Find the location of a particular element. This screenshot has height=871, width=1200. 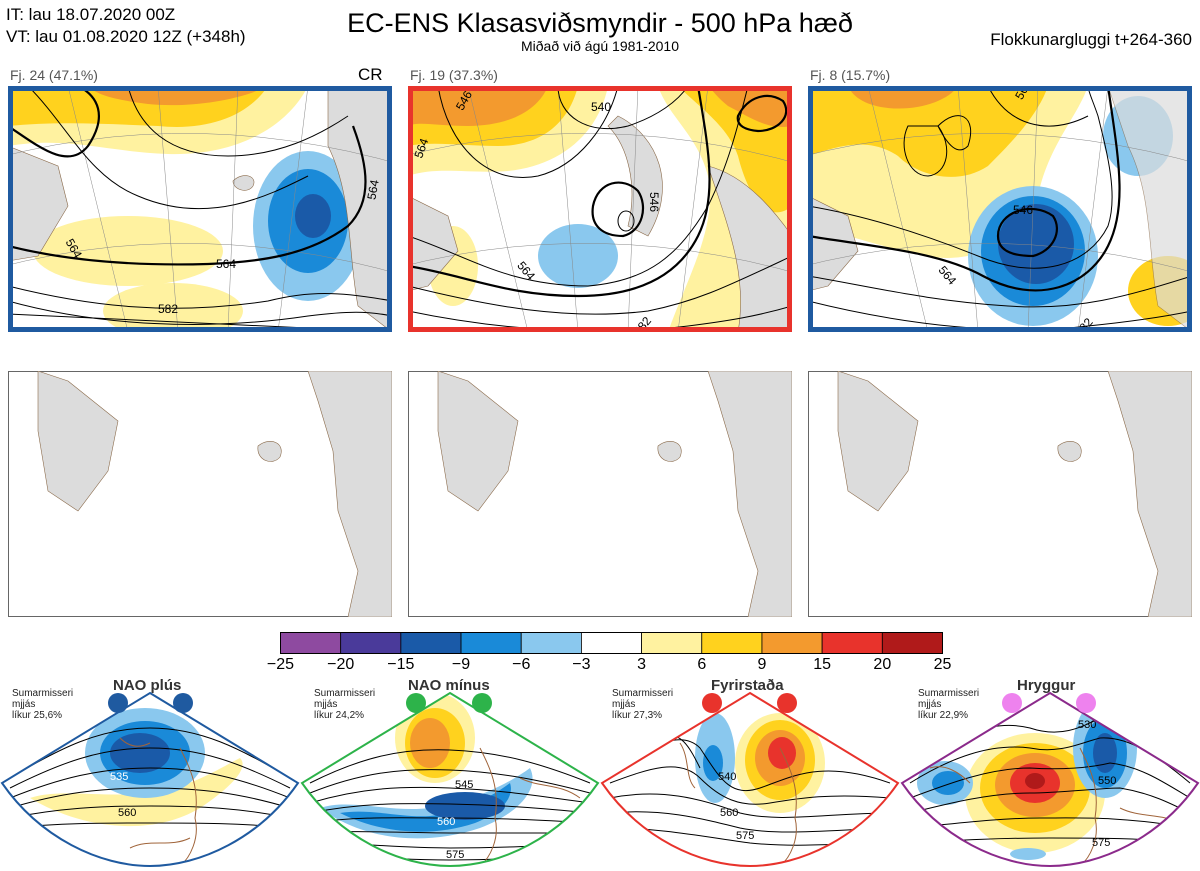

regime-map-1: 535 560 is located at coordinates (150, 779).